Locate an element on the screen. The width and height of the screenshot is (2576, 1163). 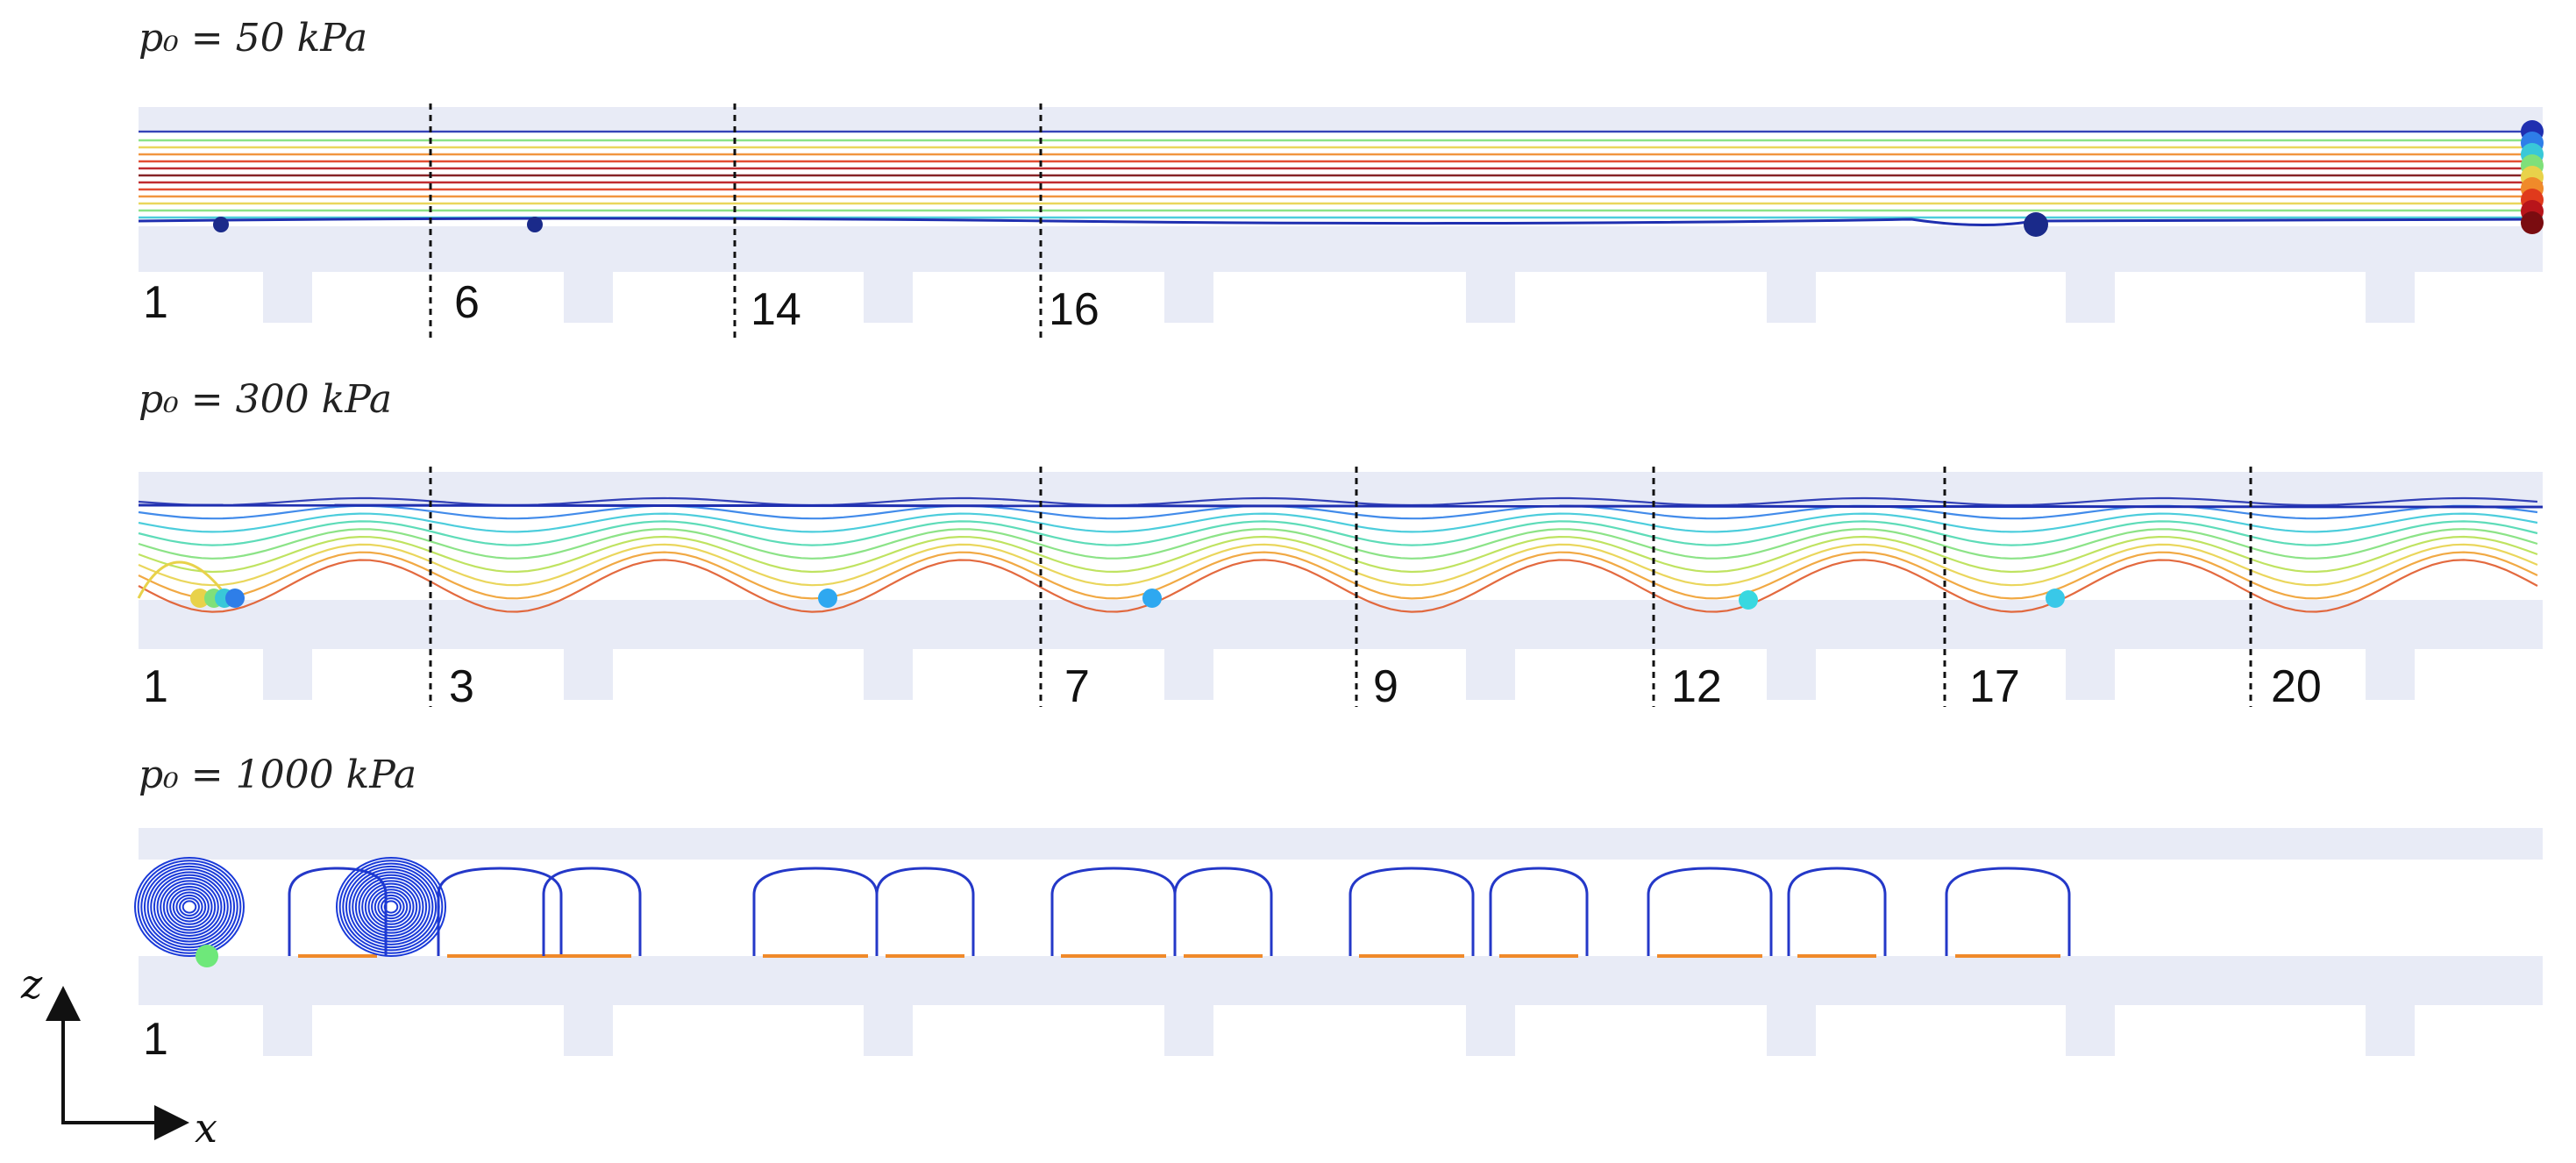
marker-label: 7 is located at coordinates (1077, 686).